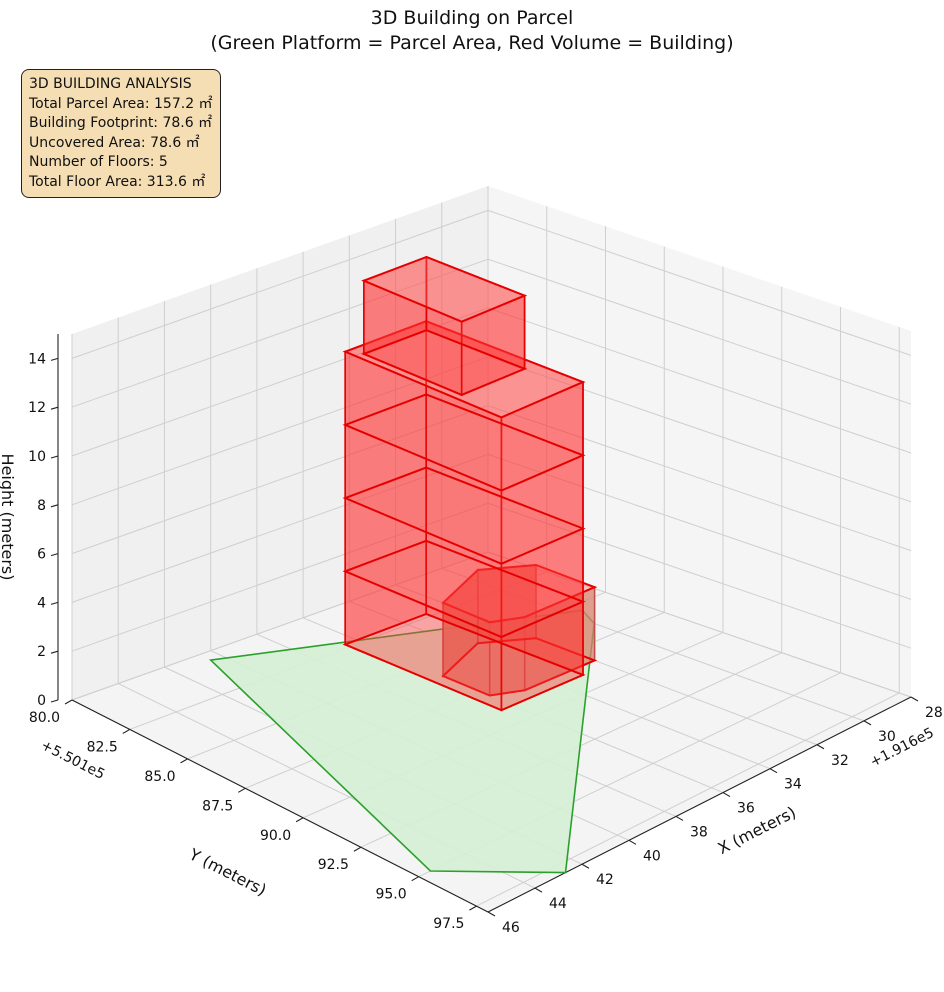 This screenshot has width=944, height=992. I want to click on x-tick-label: 36, so click(746, 809).